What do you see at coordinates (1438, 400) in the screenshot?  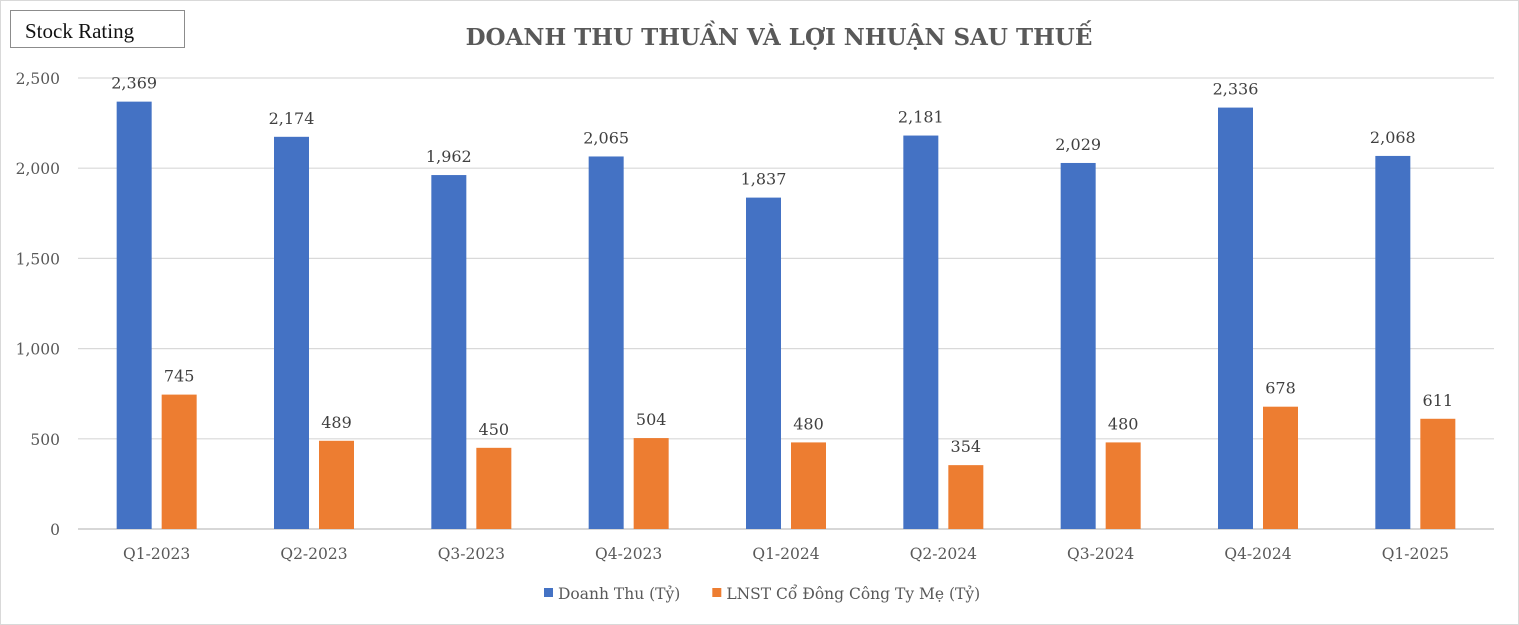 I see `data-label: 611` at bounding box center [1438, 400].